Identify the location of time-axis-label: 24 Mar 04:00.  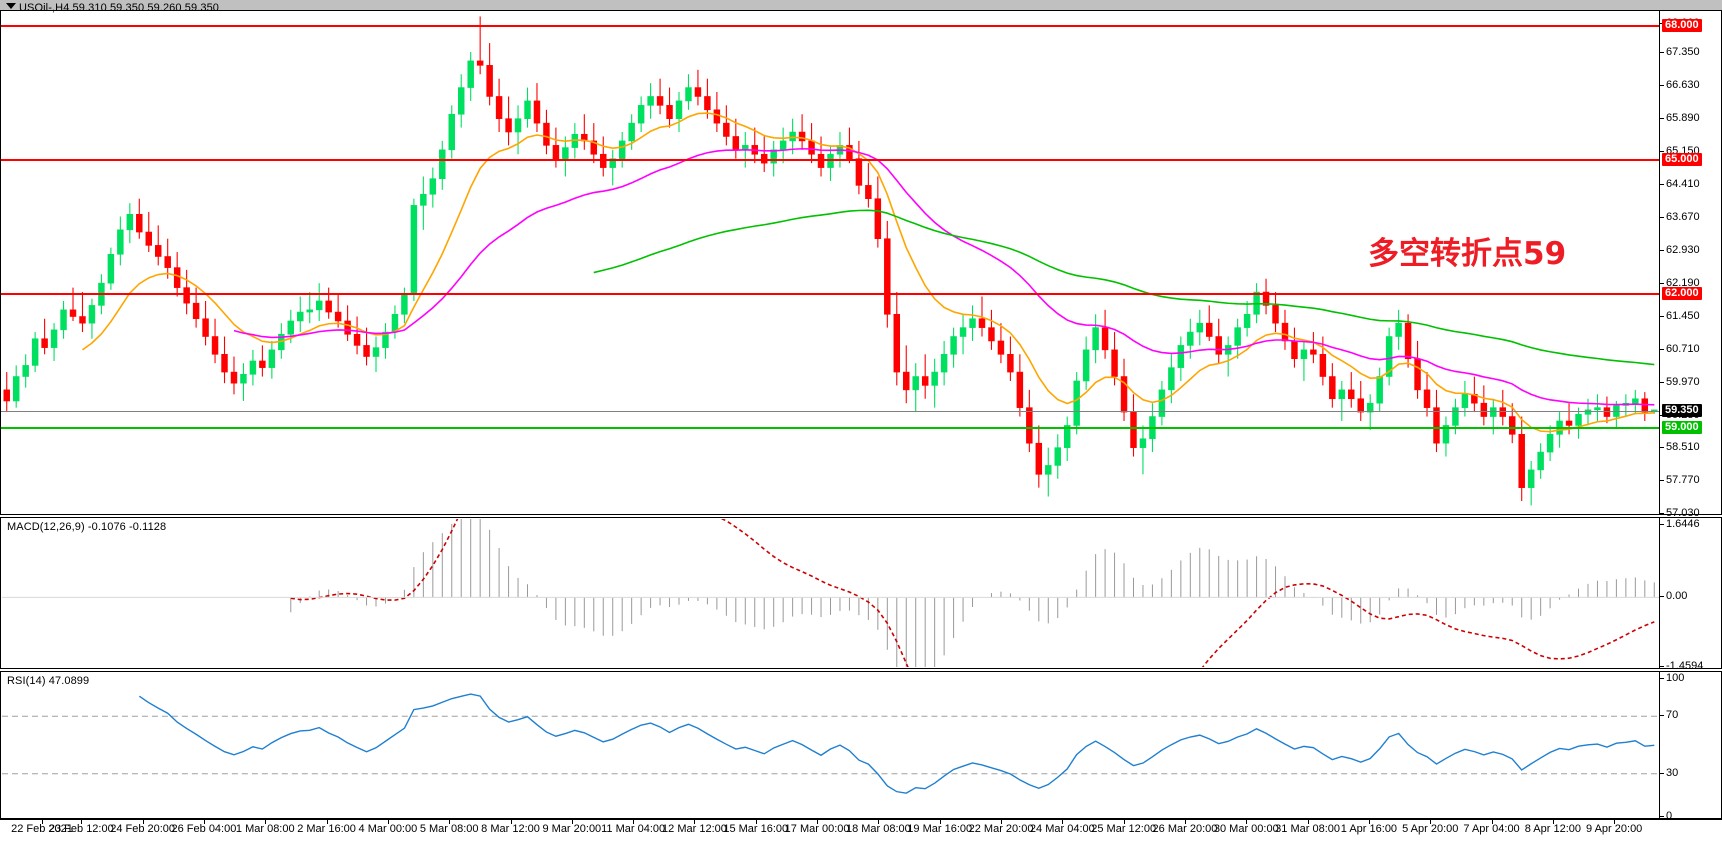
(1062, 829).